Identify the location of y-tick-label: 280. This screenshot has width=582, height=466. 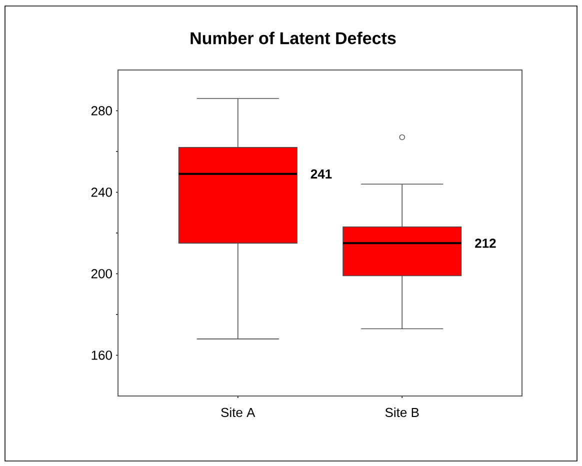
(101, 111).